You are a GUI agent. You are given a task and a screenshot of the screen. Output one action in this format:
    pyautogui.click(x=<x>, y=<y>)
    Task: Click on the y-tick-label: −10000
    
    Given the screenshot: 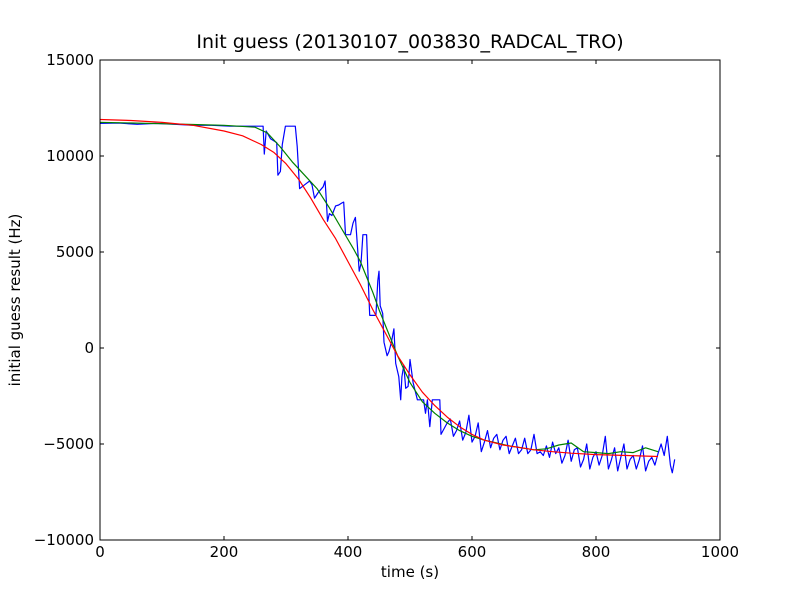 What is the action you would take?
    pyautogui.click(x=64, y=540)
    